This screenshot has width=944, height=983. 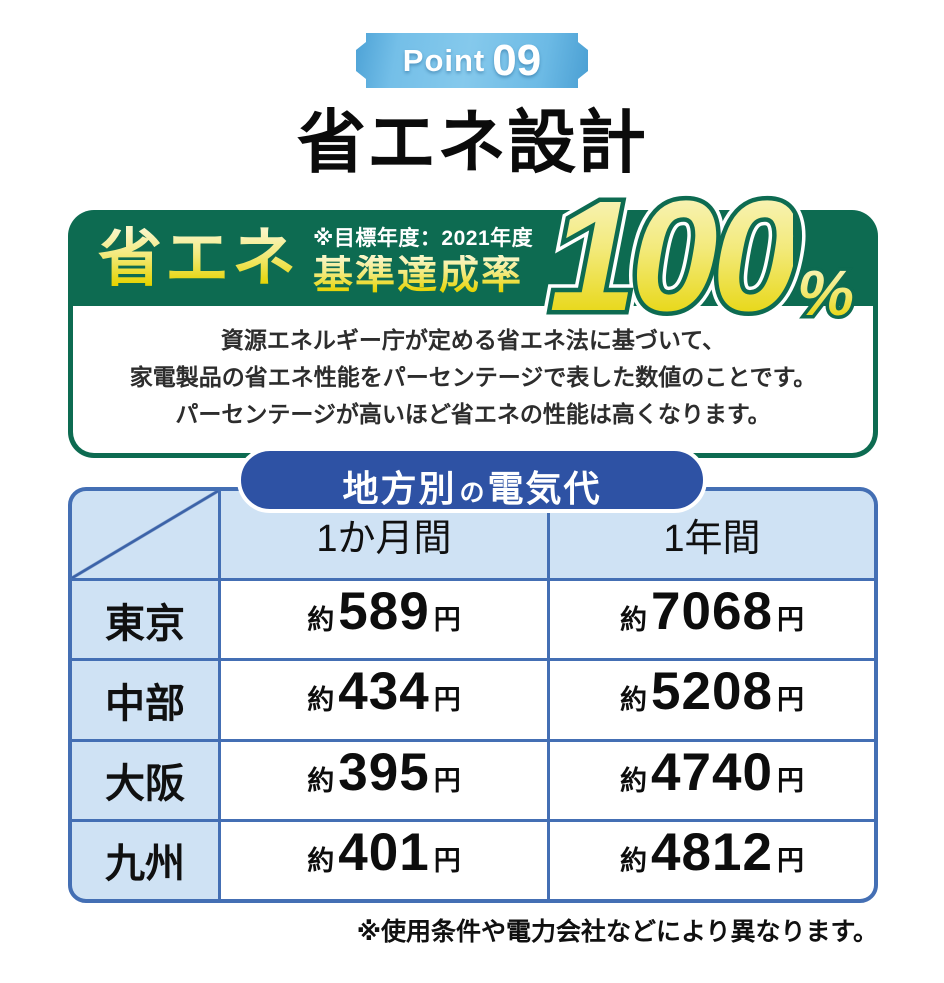 What do you see at coordinates (617, 932) in the screenshot?
I see `footnote: ※使用条件や電力会社などにより異なります。` at bounding box center [617, 932].